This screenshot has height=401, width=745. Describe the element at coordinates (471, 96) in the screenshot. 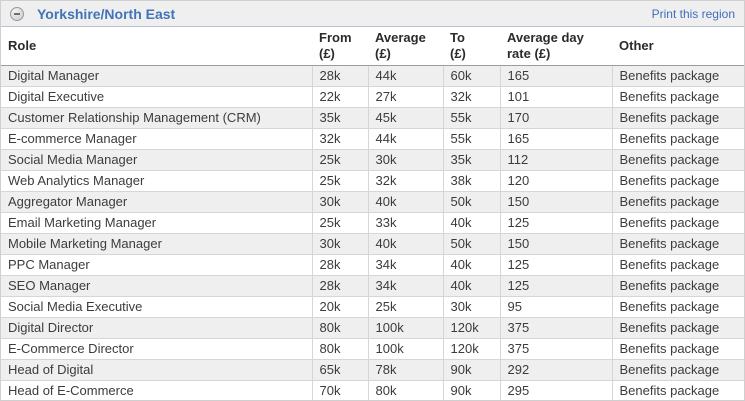

I see `cell-to: 32k` at that location.